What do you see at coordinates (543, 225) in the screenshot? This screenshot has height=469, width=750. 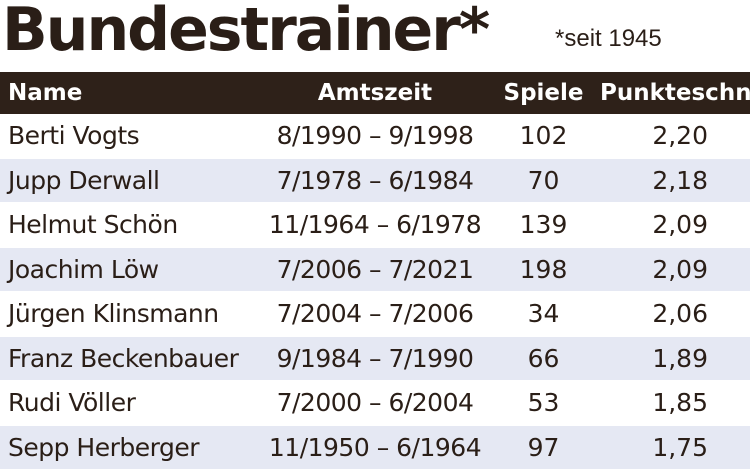 I see `cell-spiele: 139` at bounding box center [543, 225].